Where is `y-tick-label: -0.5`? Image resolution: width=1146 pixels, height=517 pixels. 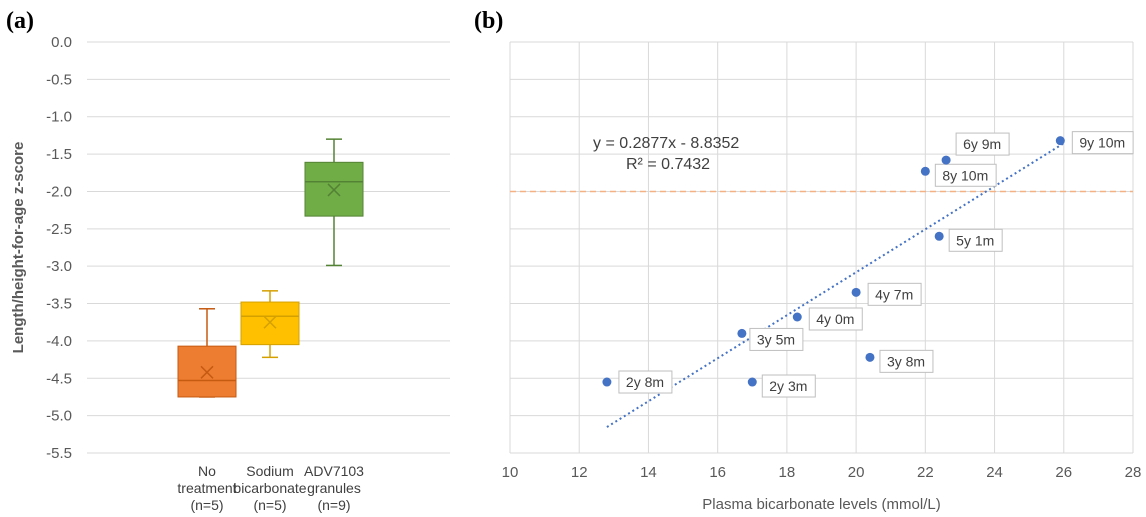
y-tick-label: -0.5 is located at coordinates (59, 79).